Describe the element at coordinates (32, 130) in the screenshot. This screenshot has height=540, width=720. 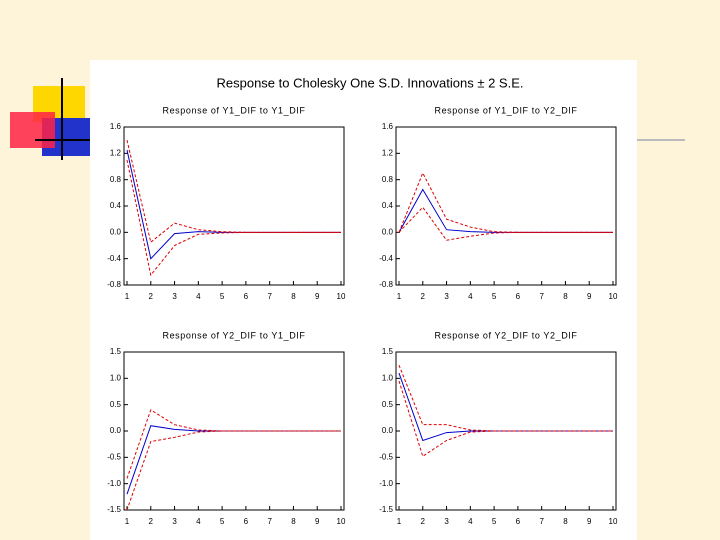
I see `decor-red` at that location.